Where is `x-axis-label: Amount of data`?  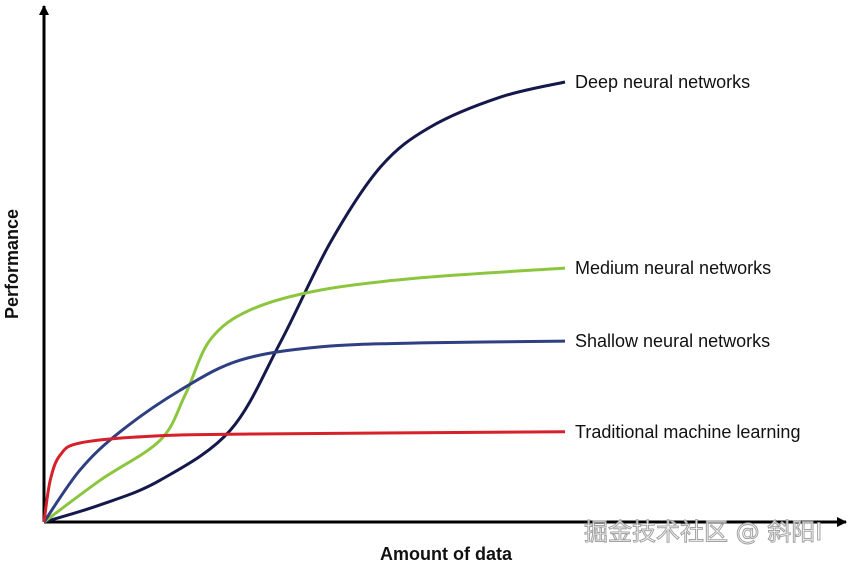
x-axis-label: Amount of data is located at coordinates (446, 554).